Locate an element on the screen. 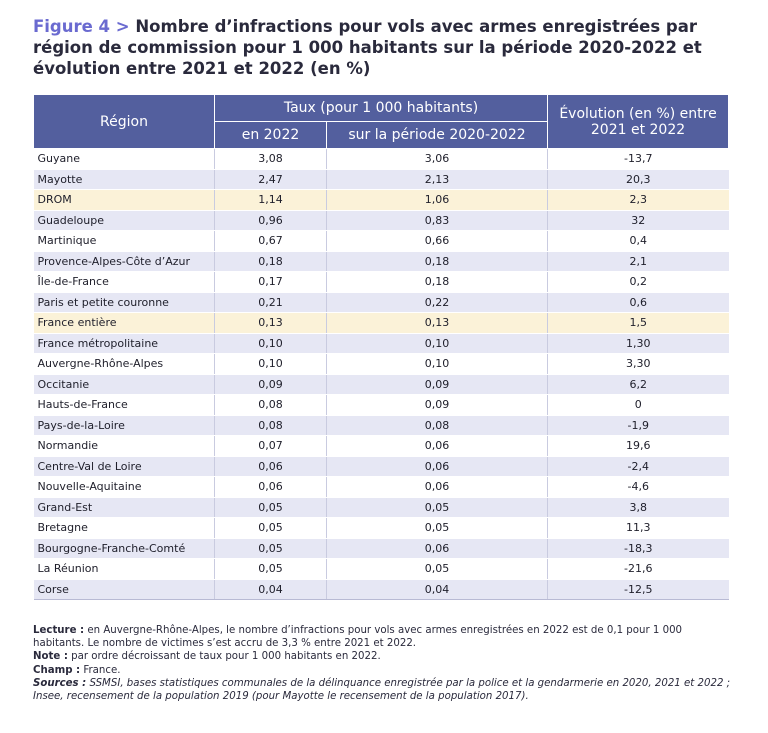 This screenshot has height=733, width=768. figure-label: Figure 4 > is located at coordinates (81, 26).